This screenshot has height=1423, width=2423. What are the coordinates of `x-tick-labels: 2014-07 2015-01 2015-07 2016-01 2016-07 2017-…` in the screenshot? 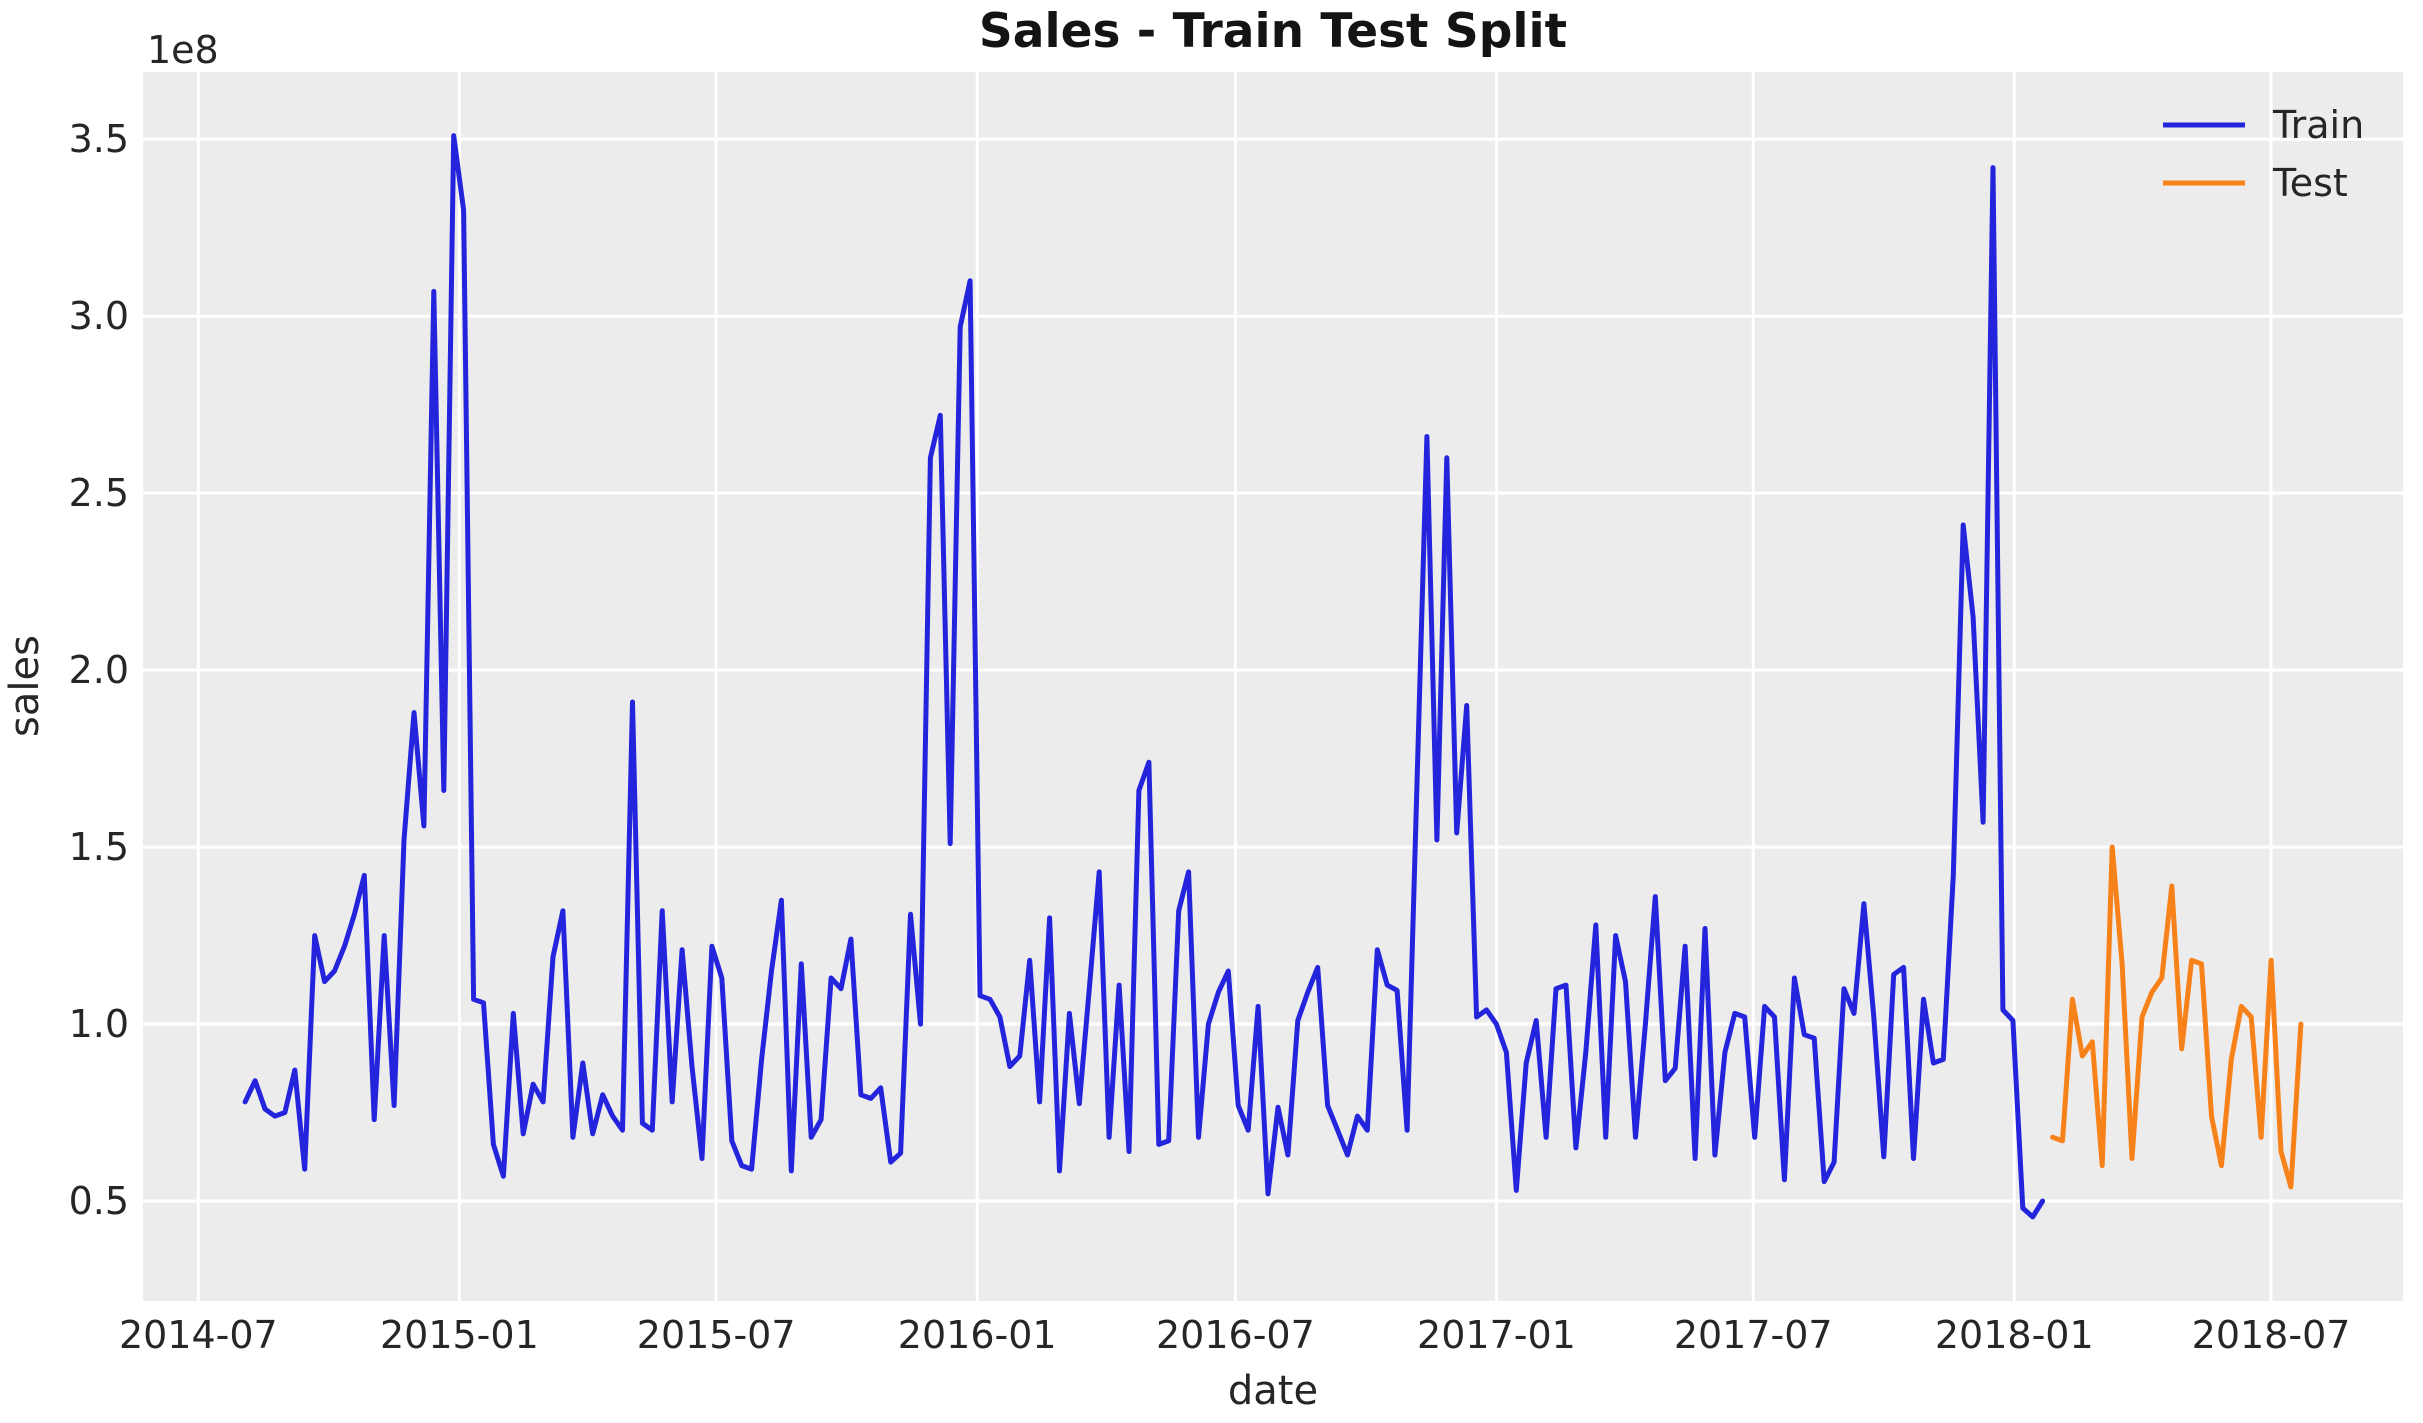 It's located at (1235, 1335).